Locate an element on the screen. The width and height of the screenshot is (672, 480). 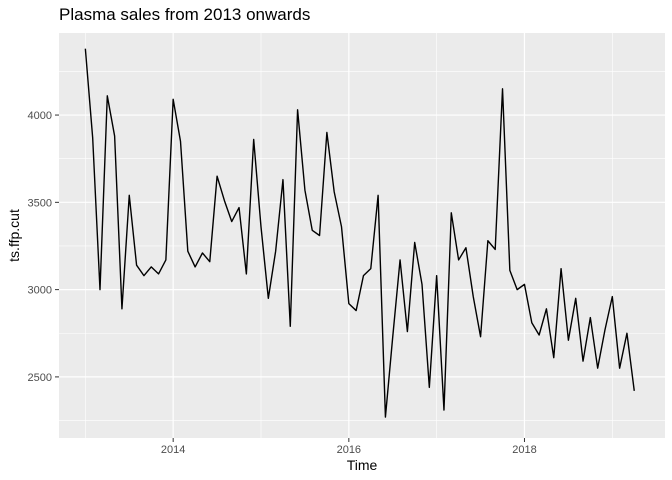
y-tick-label: 3500 is located at coordinates (40, 203).